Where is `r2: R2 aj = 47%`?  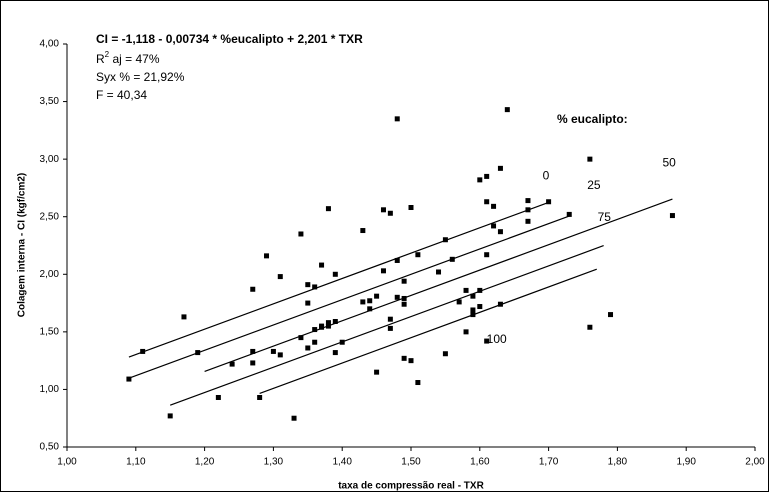
r2: R2 aj = 47% is located at coordinates (128, 58).